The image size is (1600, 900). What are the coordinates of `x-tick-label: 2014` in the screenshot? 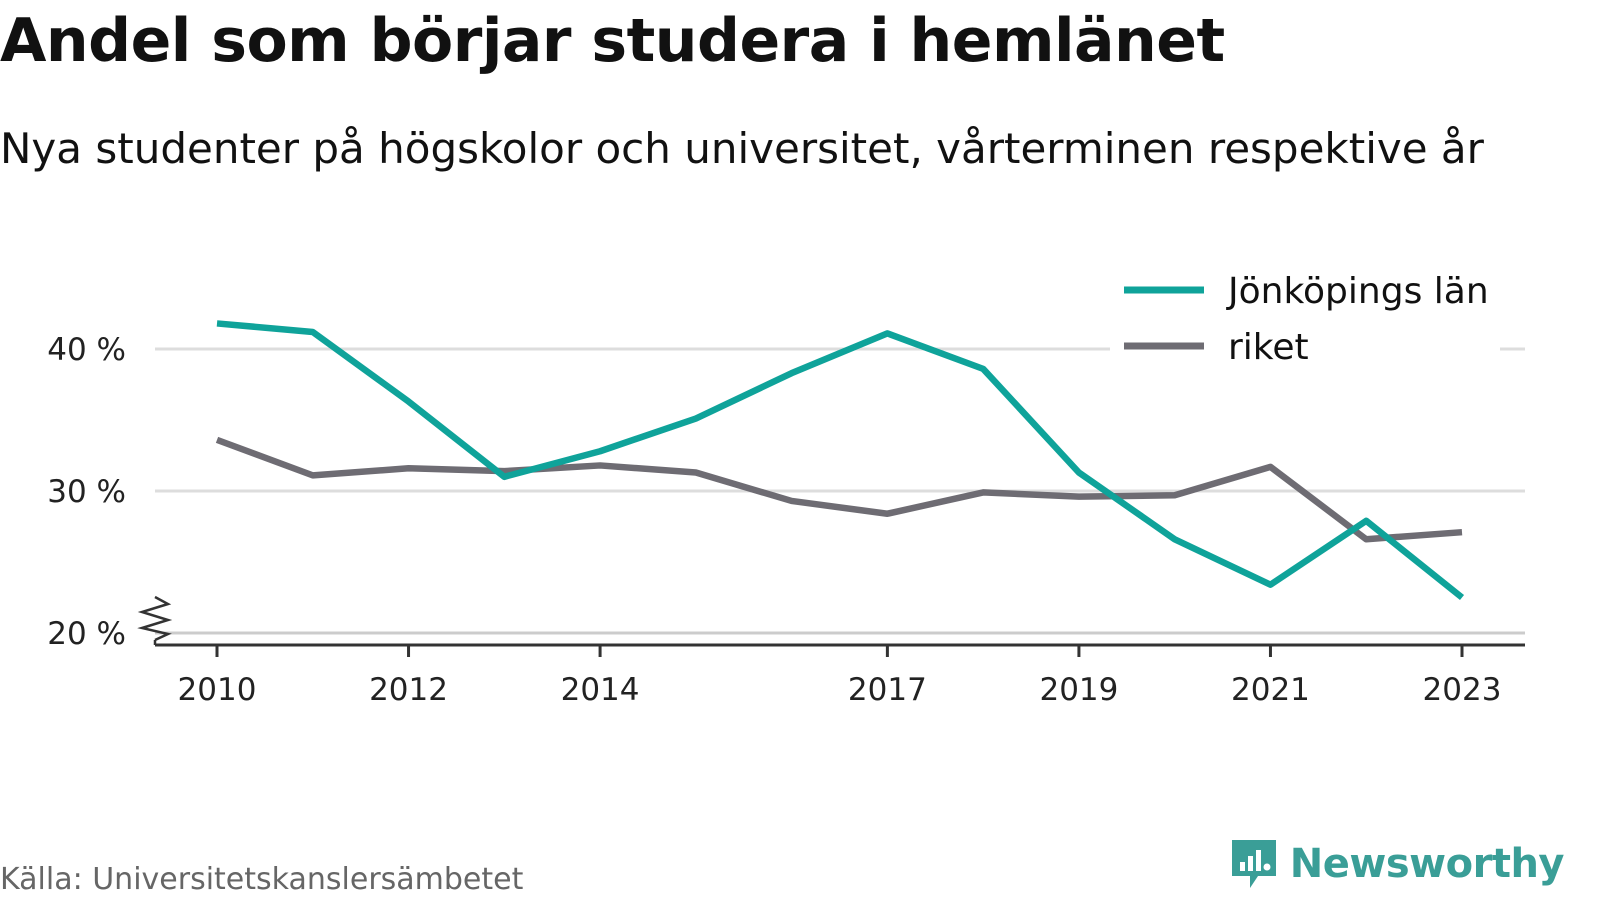 It's located at (600, 690).